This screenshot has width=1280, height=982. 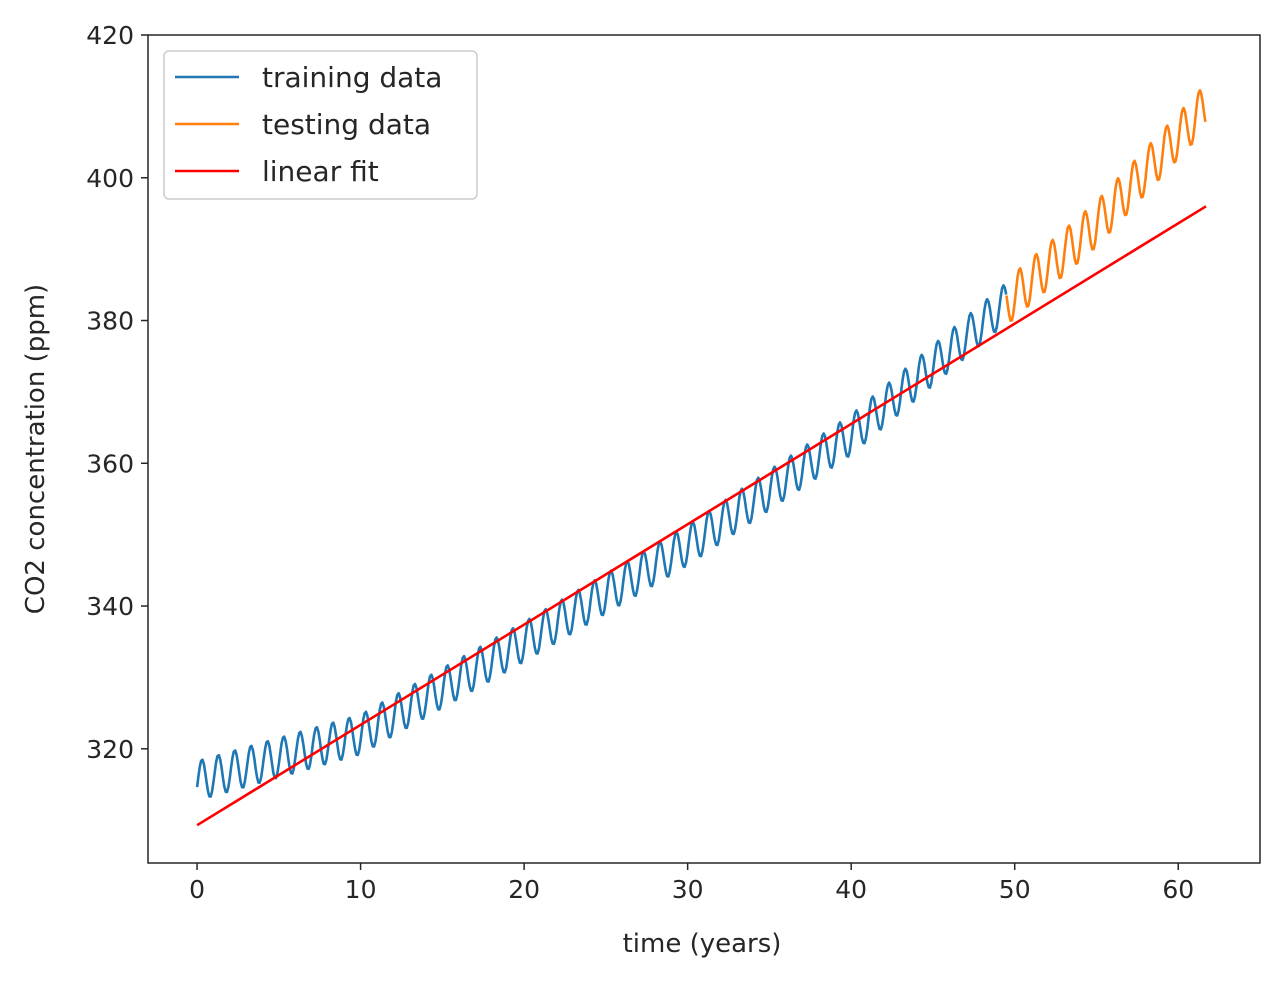 What do you see at coordinates (352, 77) in the screenshot?
I see `legend-label-training-data: training data` at bounding box center [352, 77].